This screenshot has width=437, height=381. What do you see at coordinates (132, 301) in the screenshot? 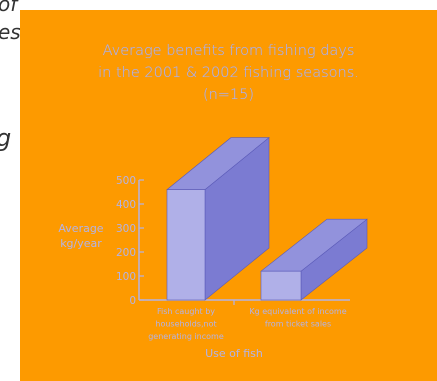
I see `y-tick-label: 0` at bounding box center [132, 301].